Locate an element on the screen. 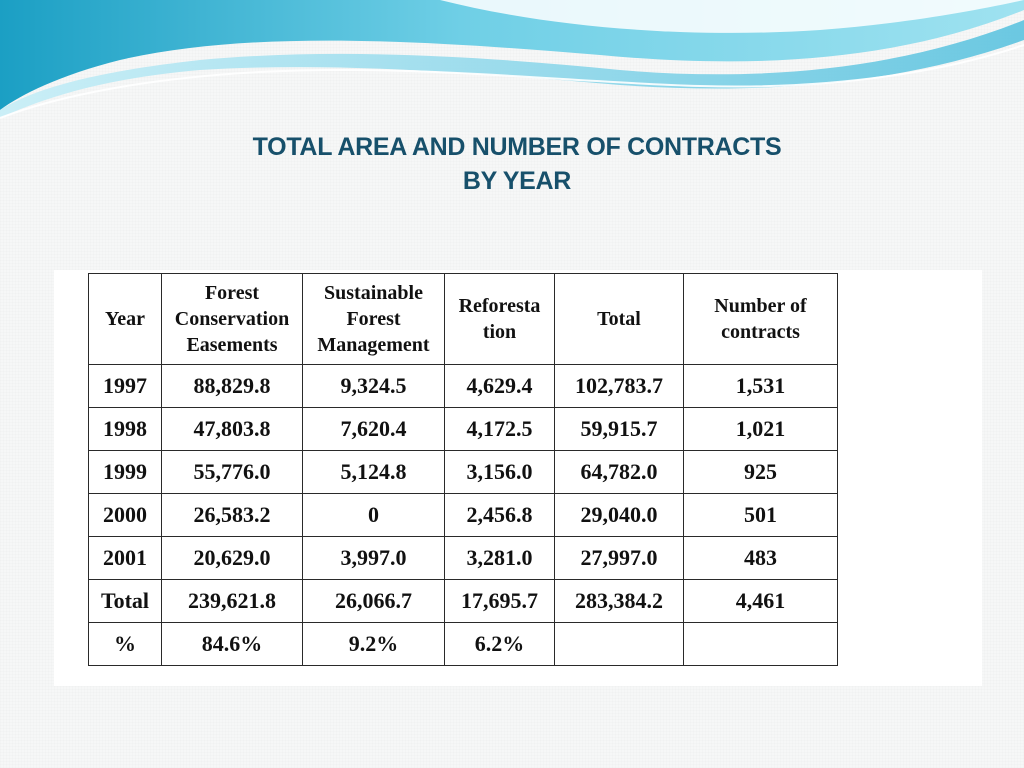 The width and height of the screenshot is (1024, 768). cell-fce: 47,803.8 is located at coordinates (232, 429).